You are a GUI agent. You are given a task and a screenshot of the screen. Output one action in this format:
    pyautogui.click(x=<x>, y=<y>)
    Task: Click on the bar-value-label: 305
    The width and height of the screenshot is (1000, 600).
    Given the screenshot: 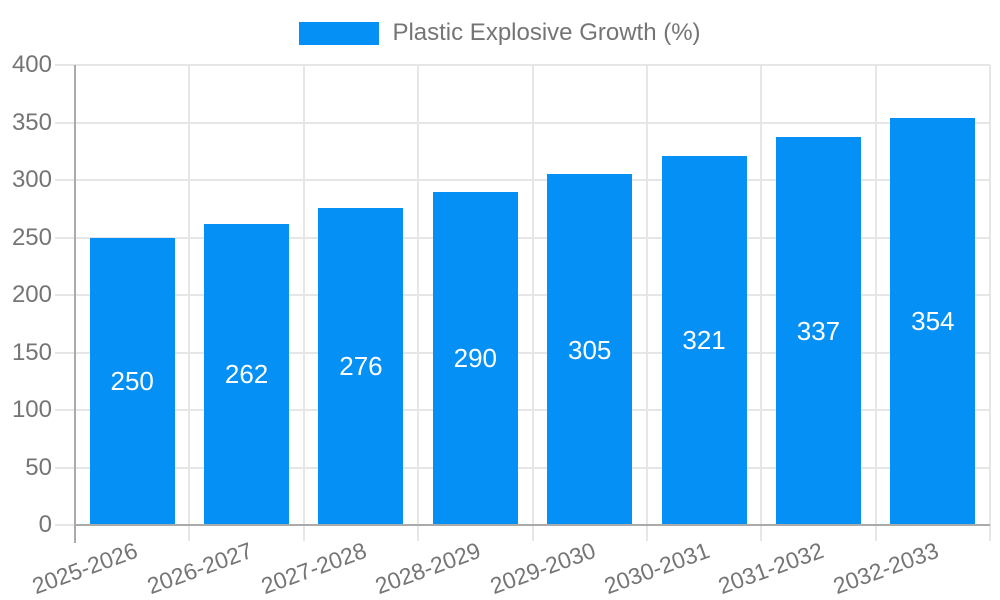 What is the action you would take?
    pyautogui.click(x=589, y=349)
    